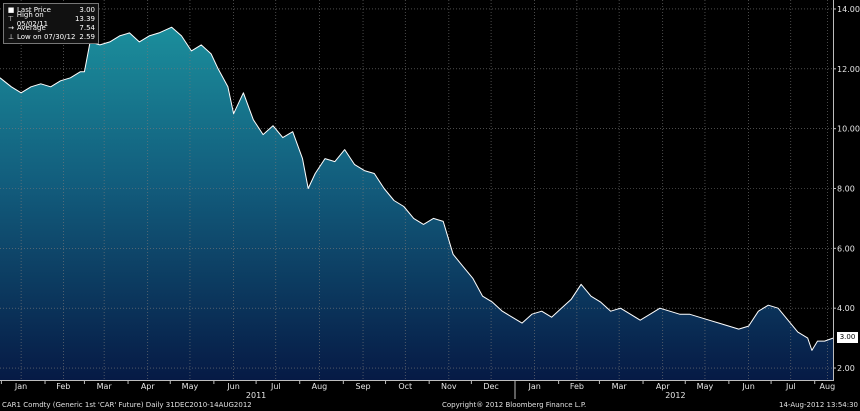 This screenshot has width=860, height=411. What do you see at coordinates (11, 10) in the screenshot?
I see `square-icon: ■` at bounding box center [11, 10].